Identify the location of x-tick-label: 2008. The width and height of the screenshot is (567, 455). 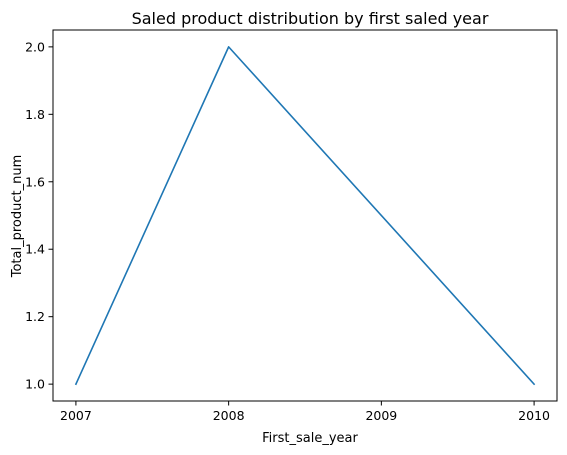
(229, 415).